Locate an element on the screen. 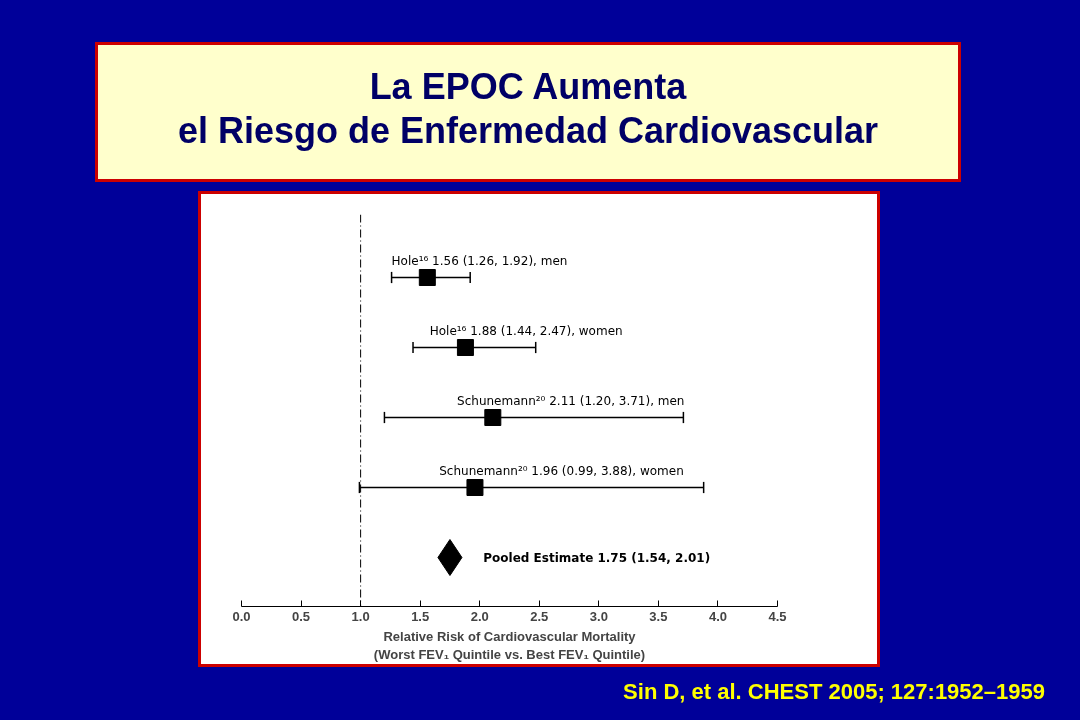 This screenshot has height=720, width=1080. x-tick-label: 3.5 is located at coordinates (658, 616).